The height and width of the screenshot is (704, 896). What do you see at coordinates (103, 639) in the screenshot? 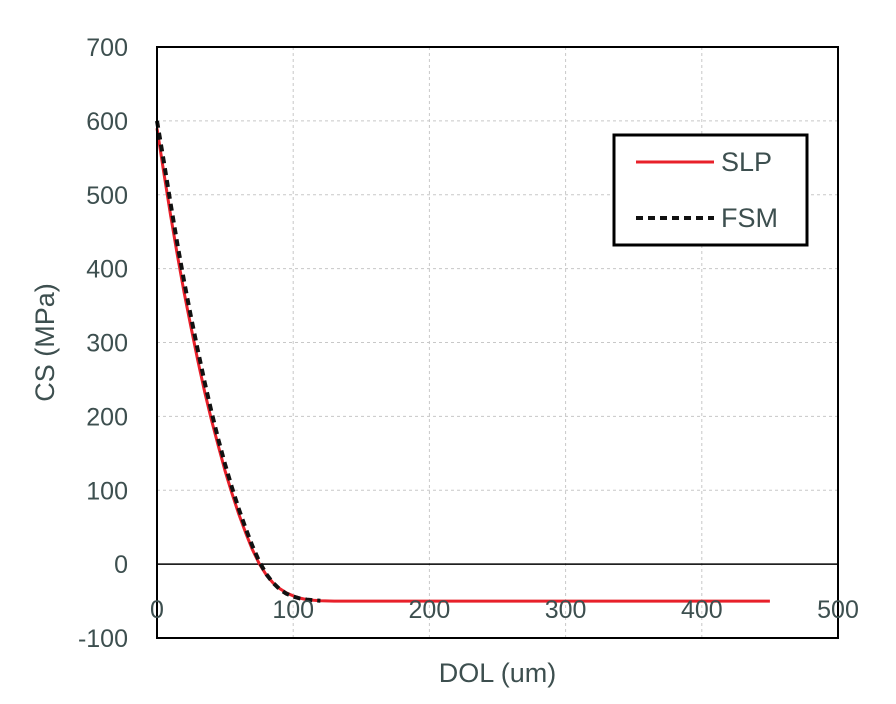
I see `y-tick-label: -100` at bounding box center [103, 639].